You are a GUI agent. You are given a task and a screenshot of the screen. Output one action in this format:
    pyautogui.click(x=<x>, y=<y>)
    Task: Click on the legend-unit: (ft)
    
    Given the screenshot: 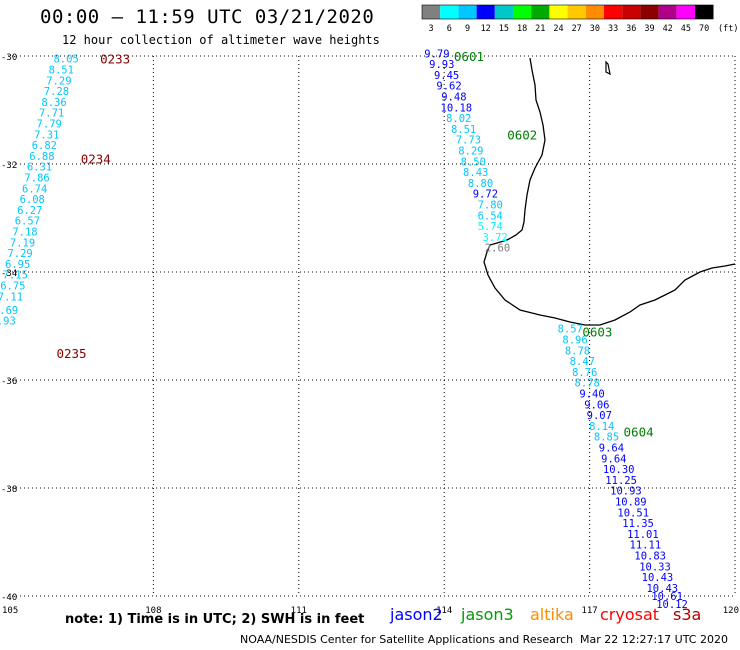 What is the action you would take?
    pyautogui.click(x=728, y=29)
    